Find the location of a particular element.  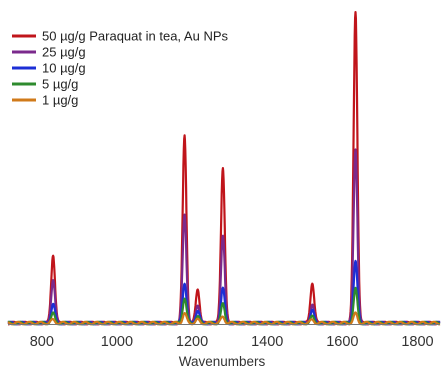

series-line is located at coordinates (224, 318).